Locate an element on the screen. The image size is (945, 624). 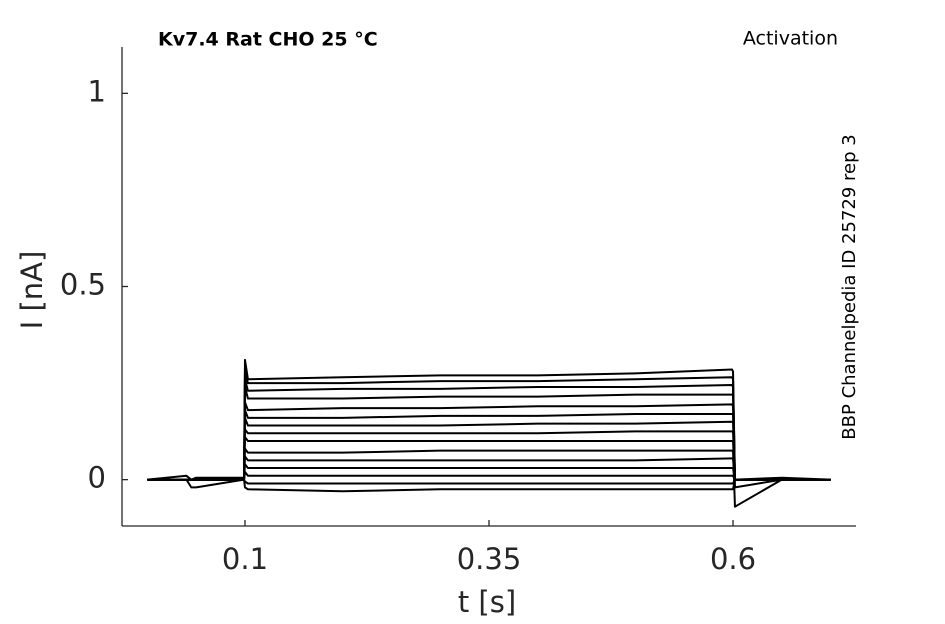
y-tick-label: 0.5 is located at coordinates (83, 285).